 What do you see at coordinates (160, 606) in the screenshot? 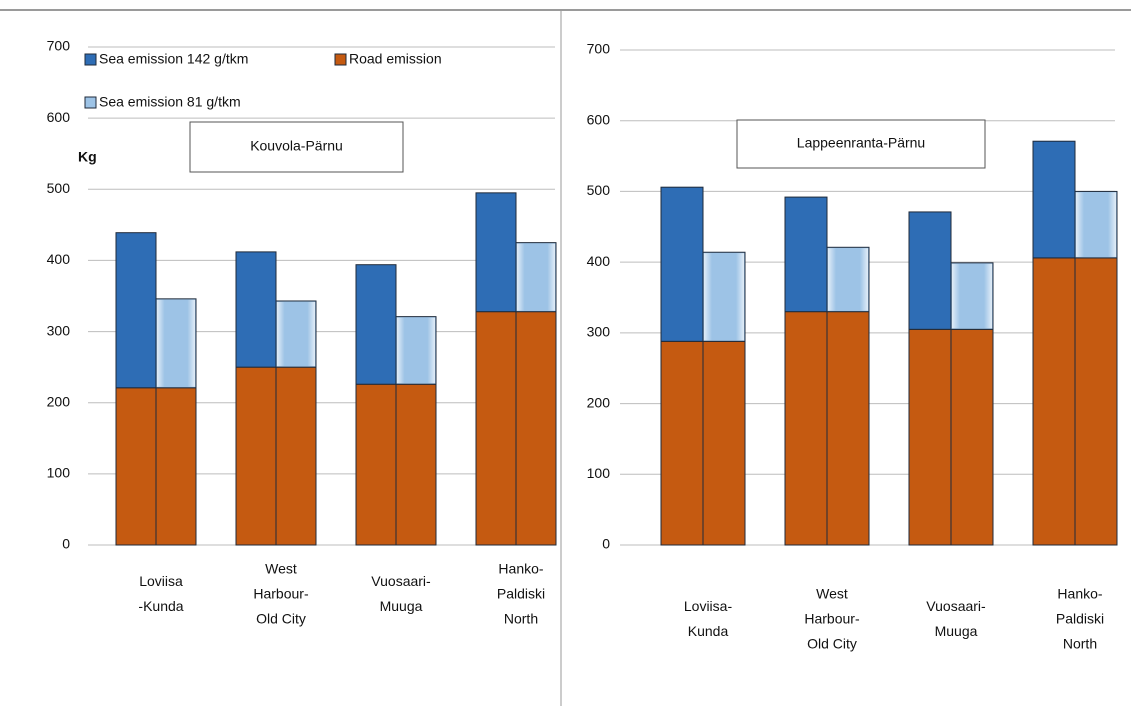
I see `x-tick-label: -Kunda` at bounding box center [160, 606].